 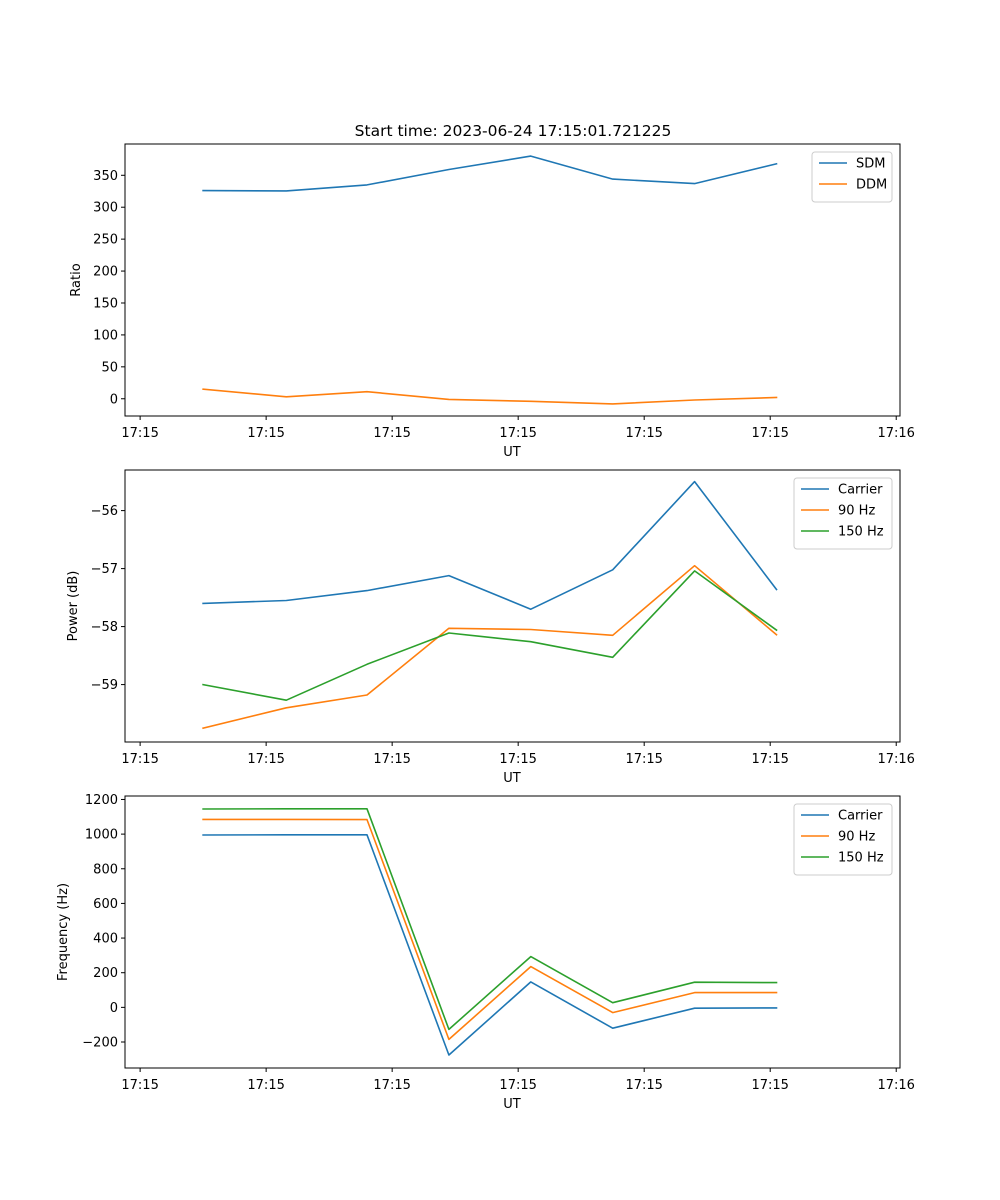 What do you see at coordinates (105, 240) in the screenshot?
I see `y-tick-label: 250` at bounding box center [105, 240].